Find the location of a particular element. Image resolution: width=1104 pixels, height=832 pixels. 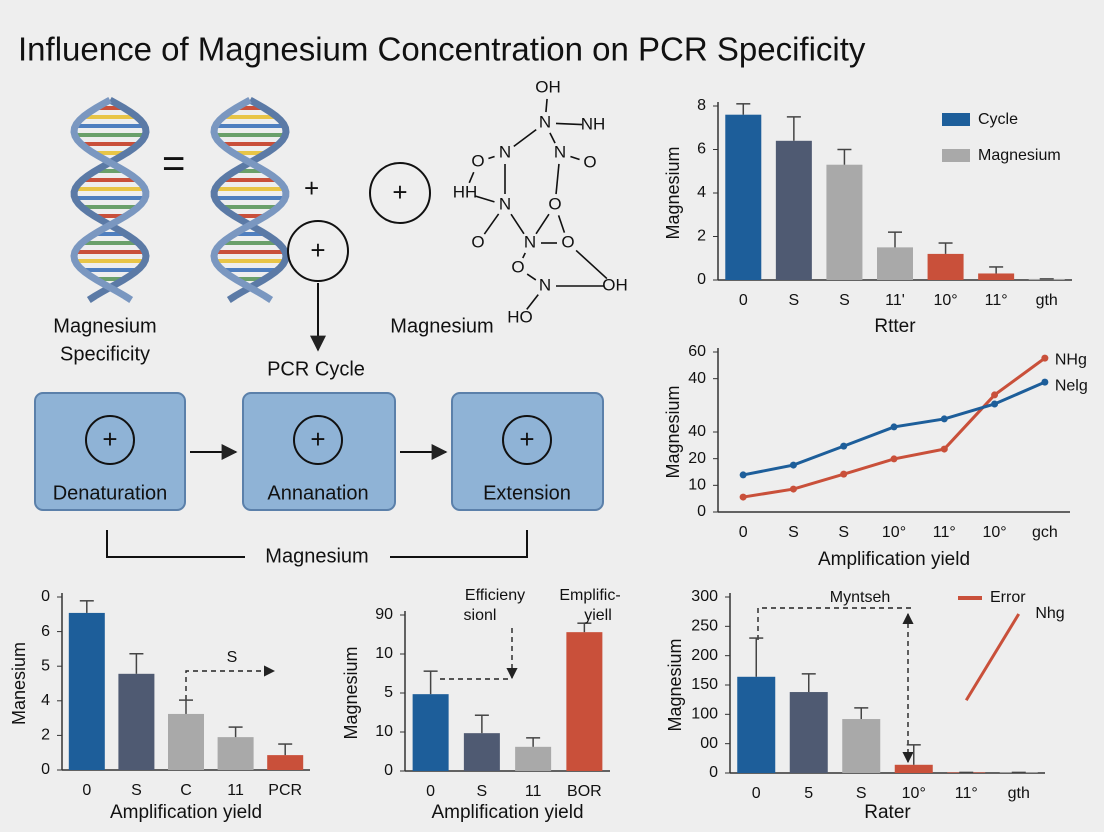

annotation-line is located at coordinates (834, 623).